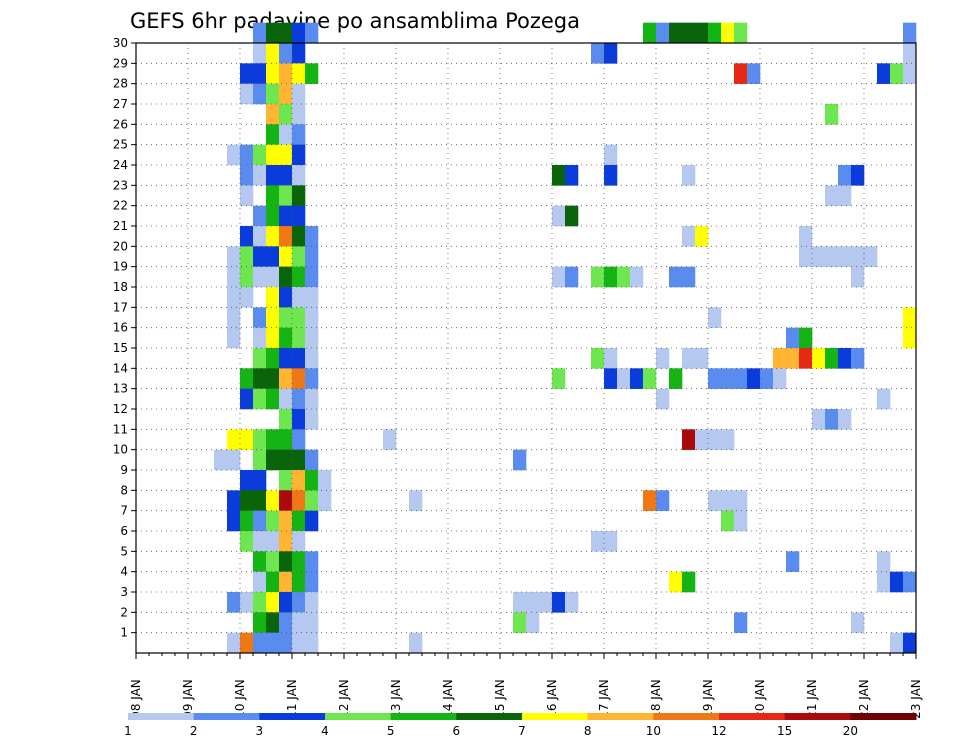 The width and height of the screenshot is (960, 742). Describe the element at coordinates (124, 572) in the screenshot. I see `y-tick-label: 4` at that location.